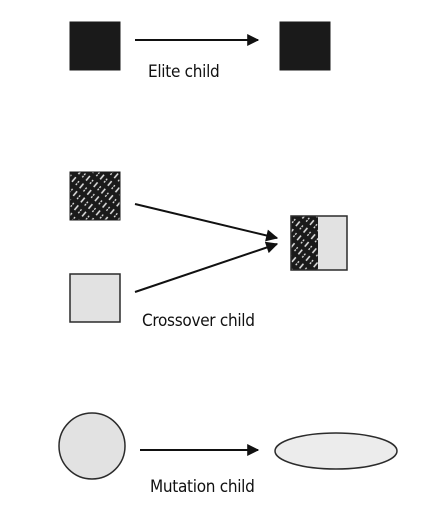  What do you see at coordinates (198, 321) in the screenshot?
I see `crossover-child-caption: Crossover child` at bounding box center [198, 321].